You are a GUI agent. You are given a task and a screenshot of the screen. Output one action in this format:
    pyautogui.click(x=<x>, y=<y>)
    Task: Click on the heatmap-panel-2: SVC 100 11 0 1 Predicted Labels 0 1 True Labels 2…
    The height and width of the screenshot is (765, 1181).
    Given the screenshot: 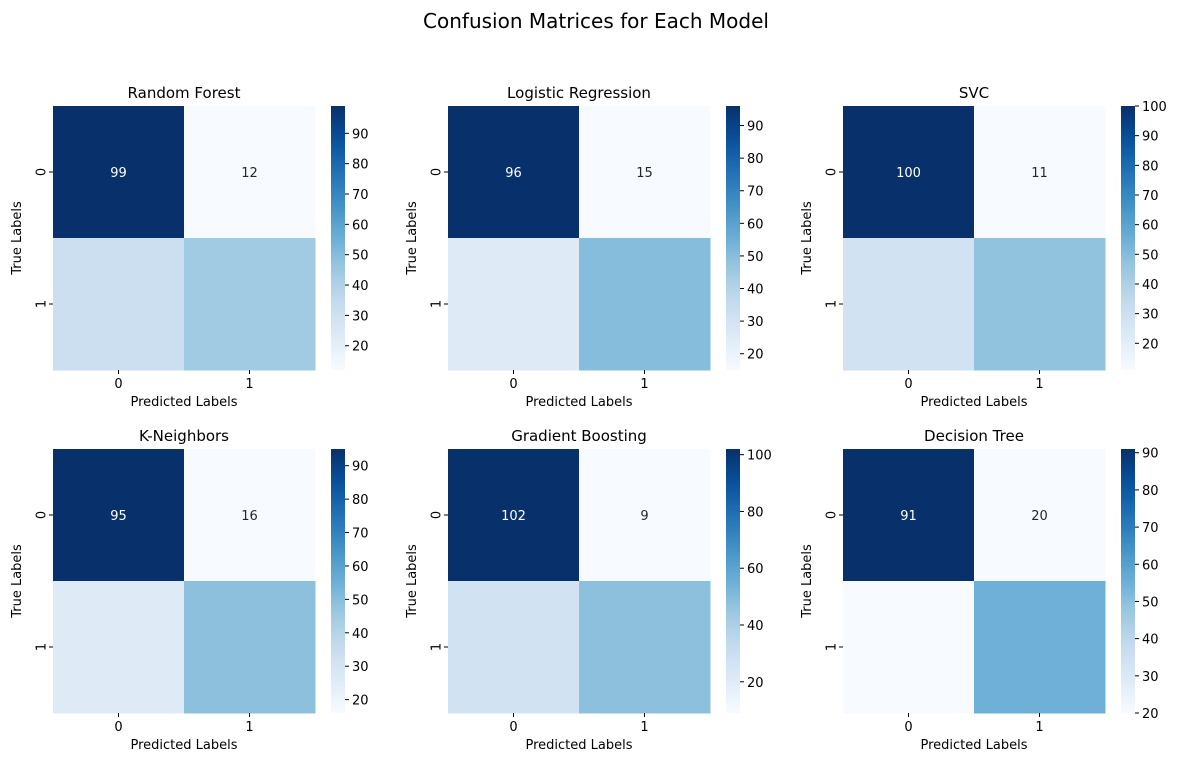 What is the action you would take?
    pyautogui.click(x=983, y=247)
    